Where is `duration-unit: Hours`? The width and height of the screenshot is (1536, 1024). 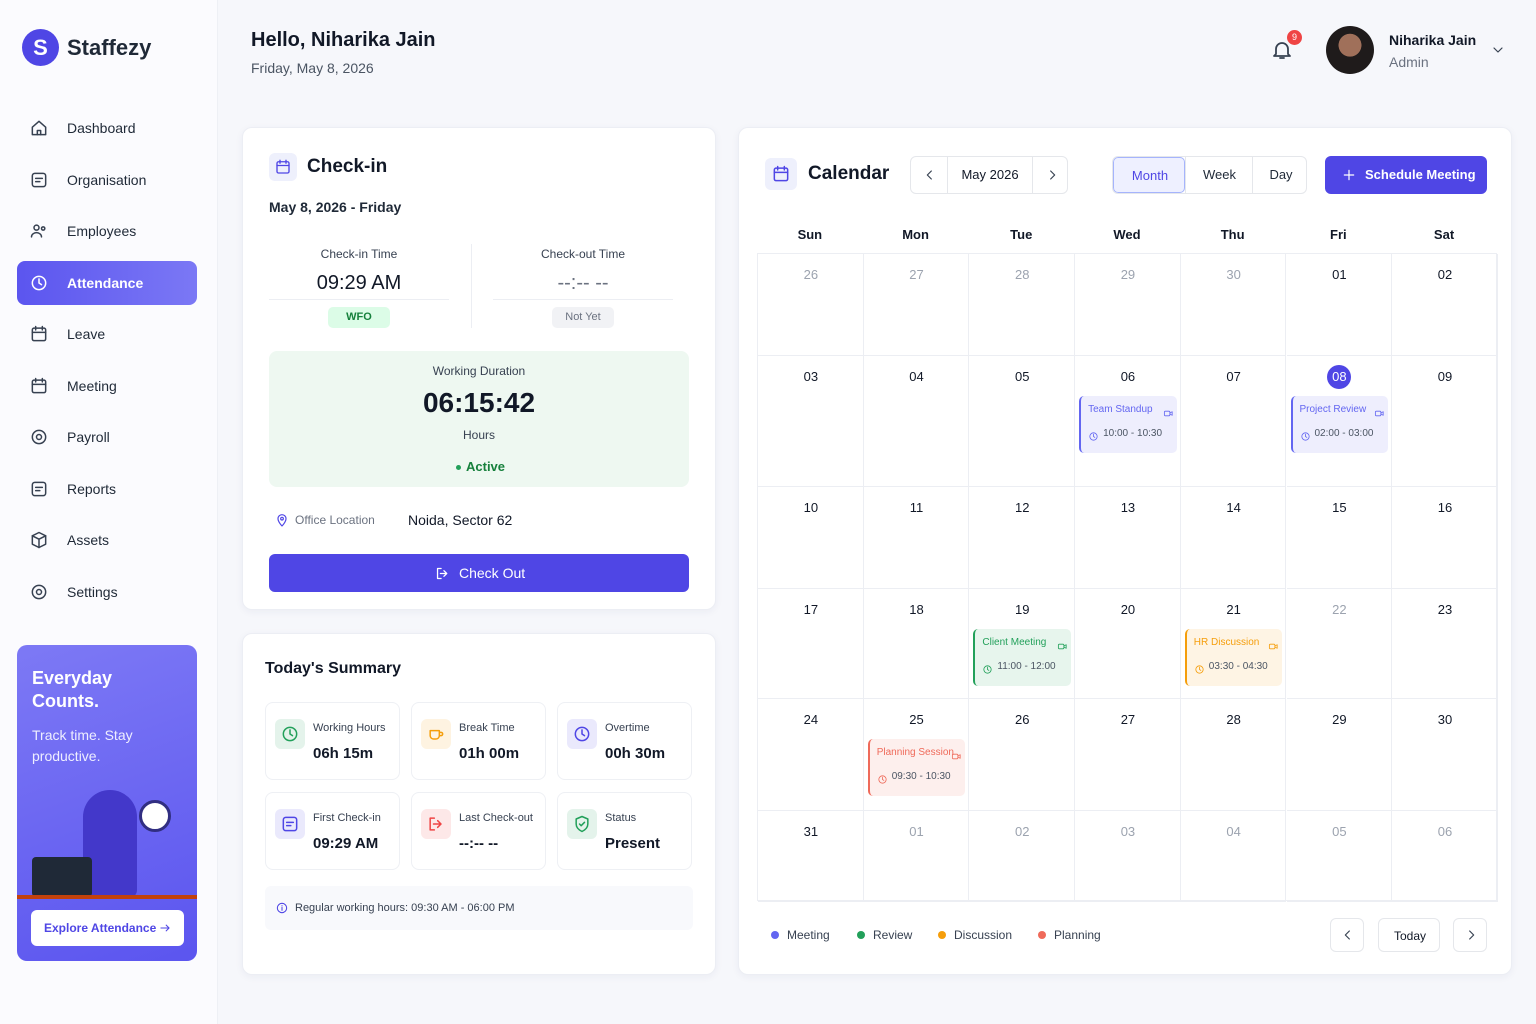
duration-unit: Hours is located at coordinates (478, 435).